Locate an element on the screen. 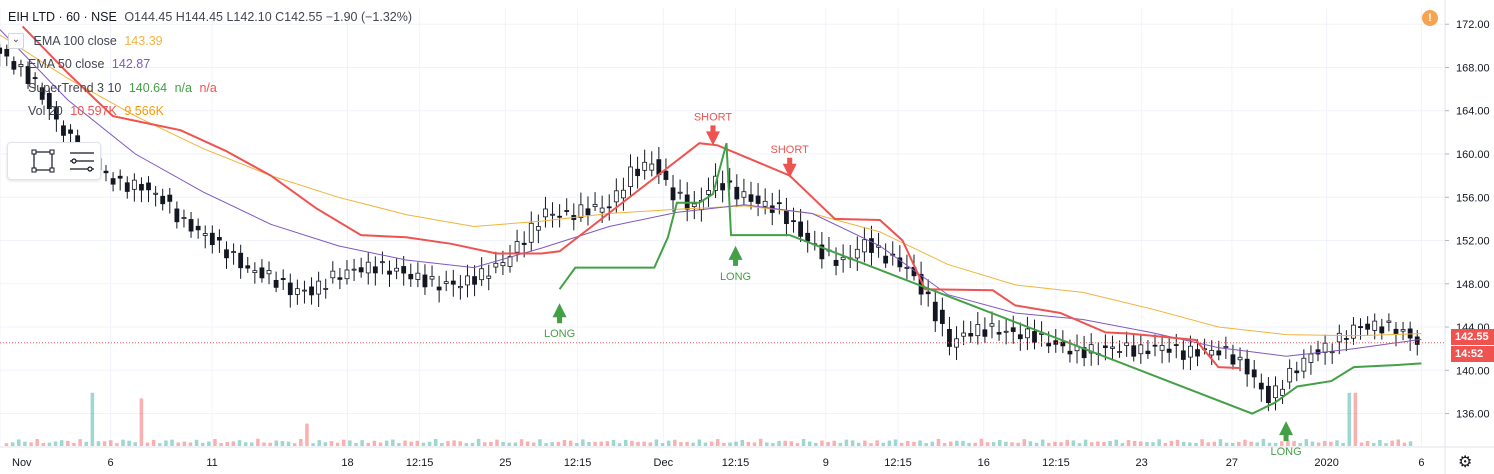  arrow-down-icon is located at coordinates (789, 167).